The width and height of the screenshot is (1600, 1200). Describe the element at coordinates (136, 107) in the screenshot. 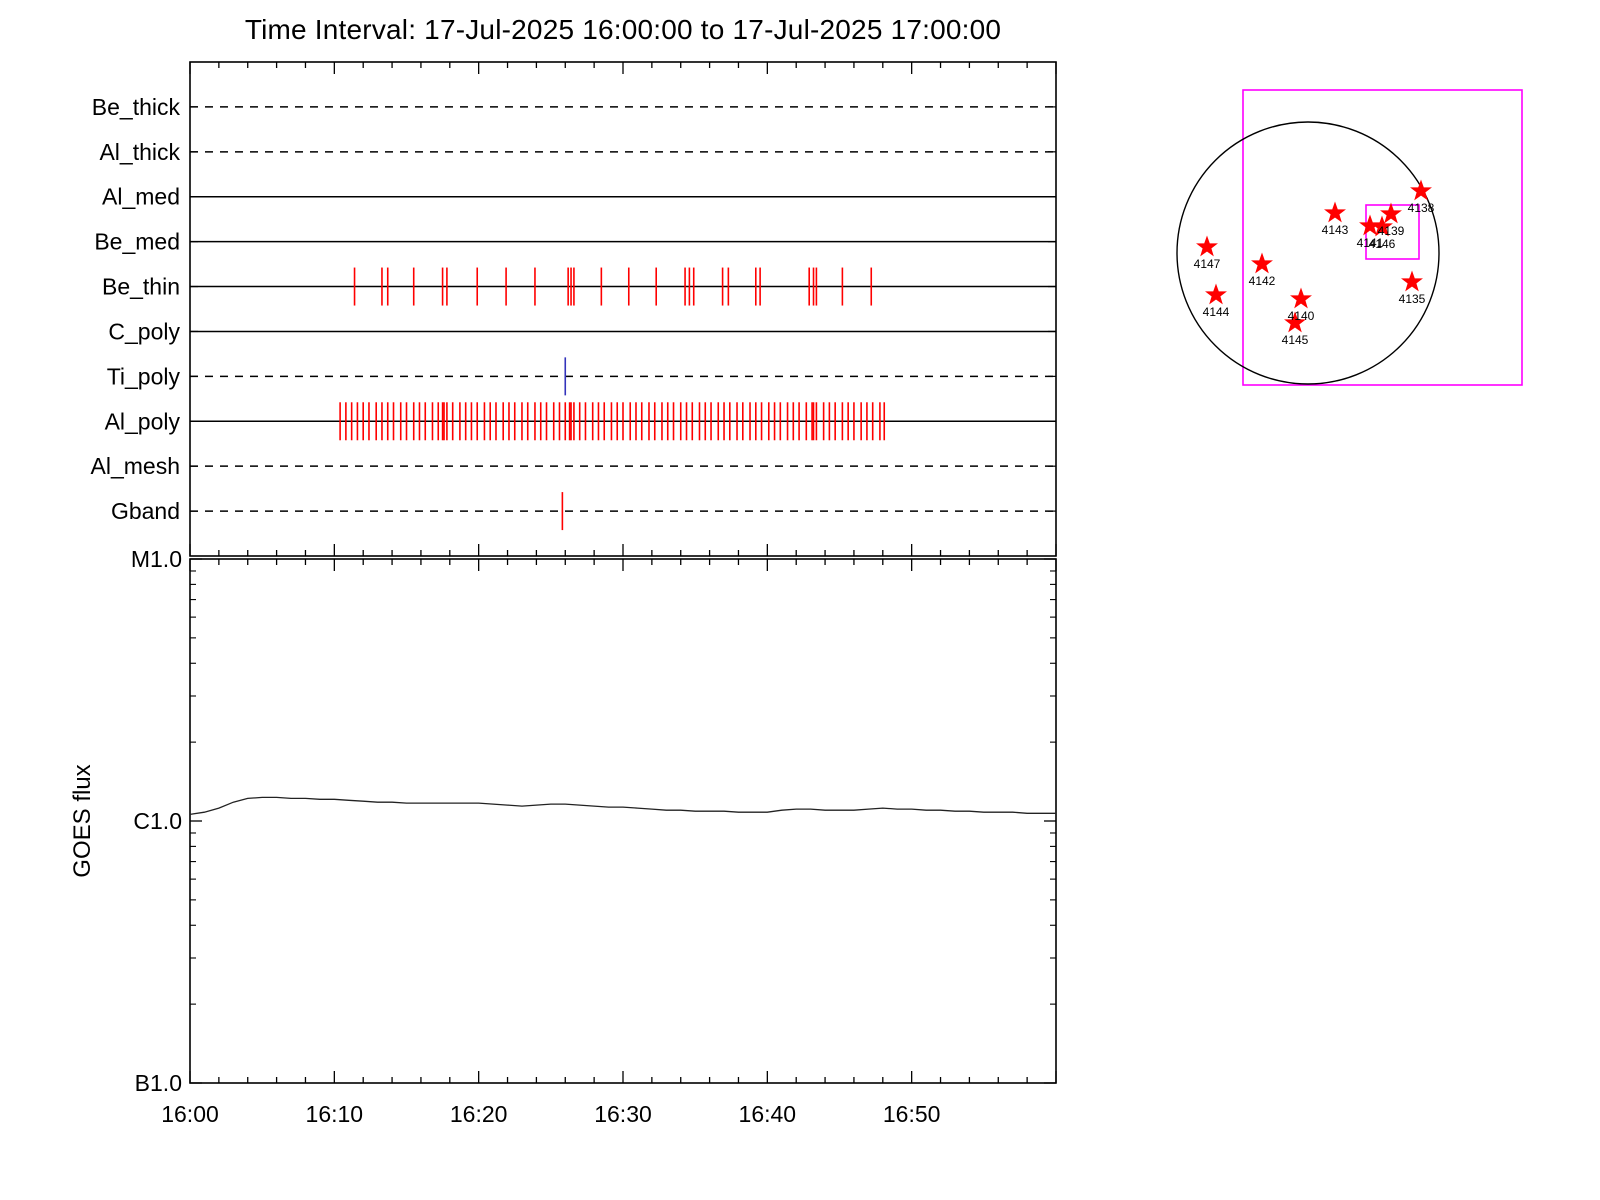

I see `channel-label-Be_thick: Be_thick` at that location.